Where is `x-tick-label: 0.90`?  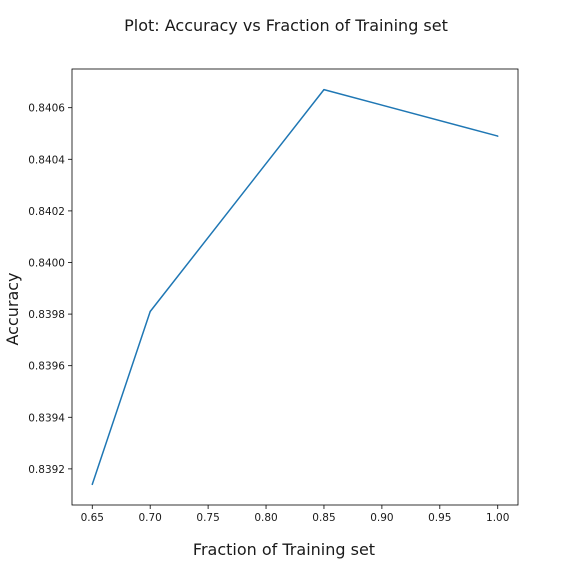
x-tick-label: 0.90 is located at coordinates (381, 518).